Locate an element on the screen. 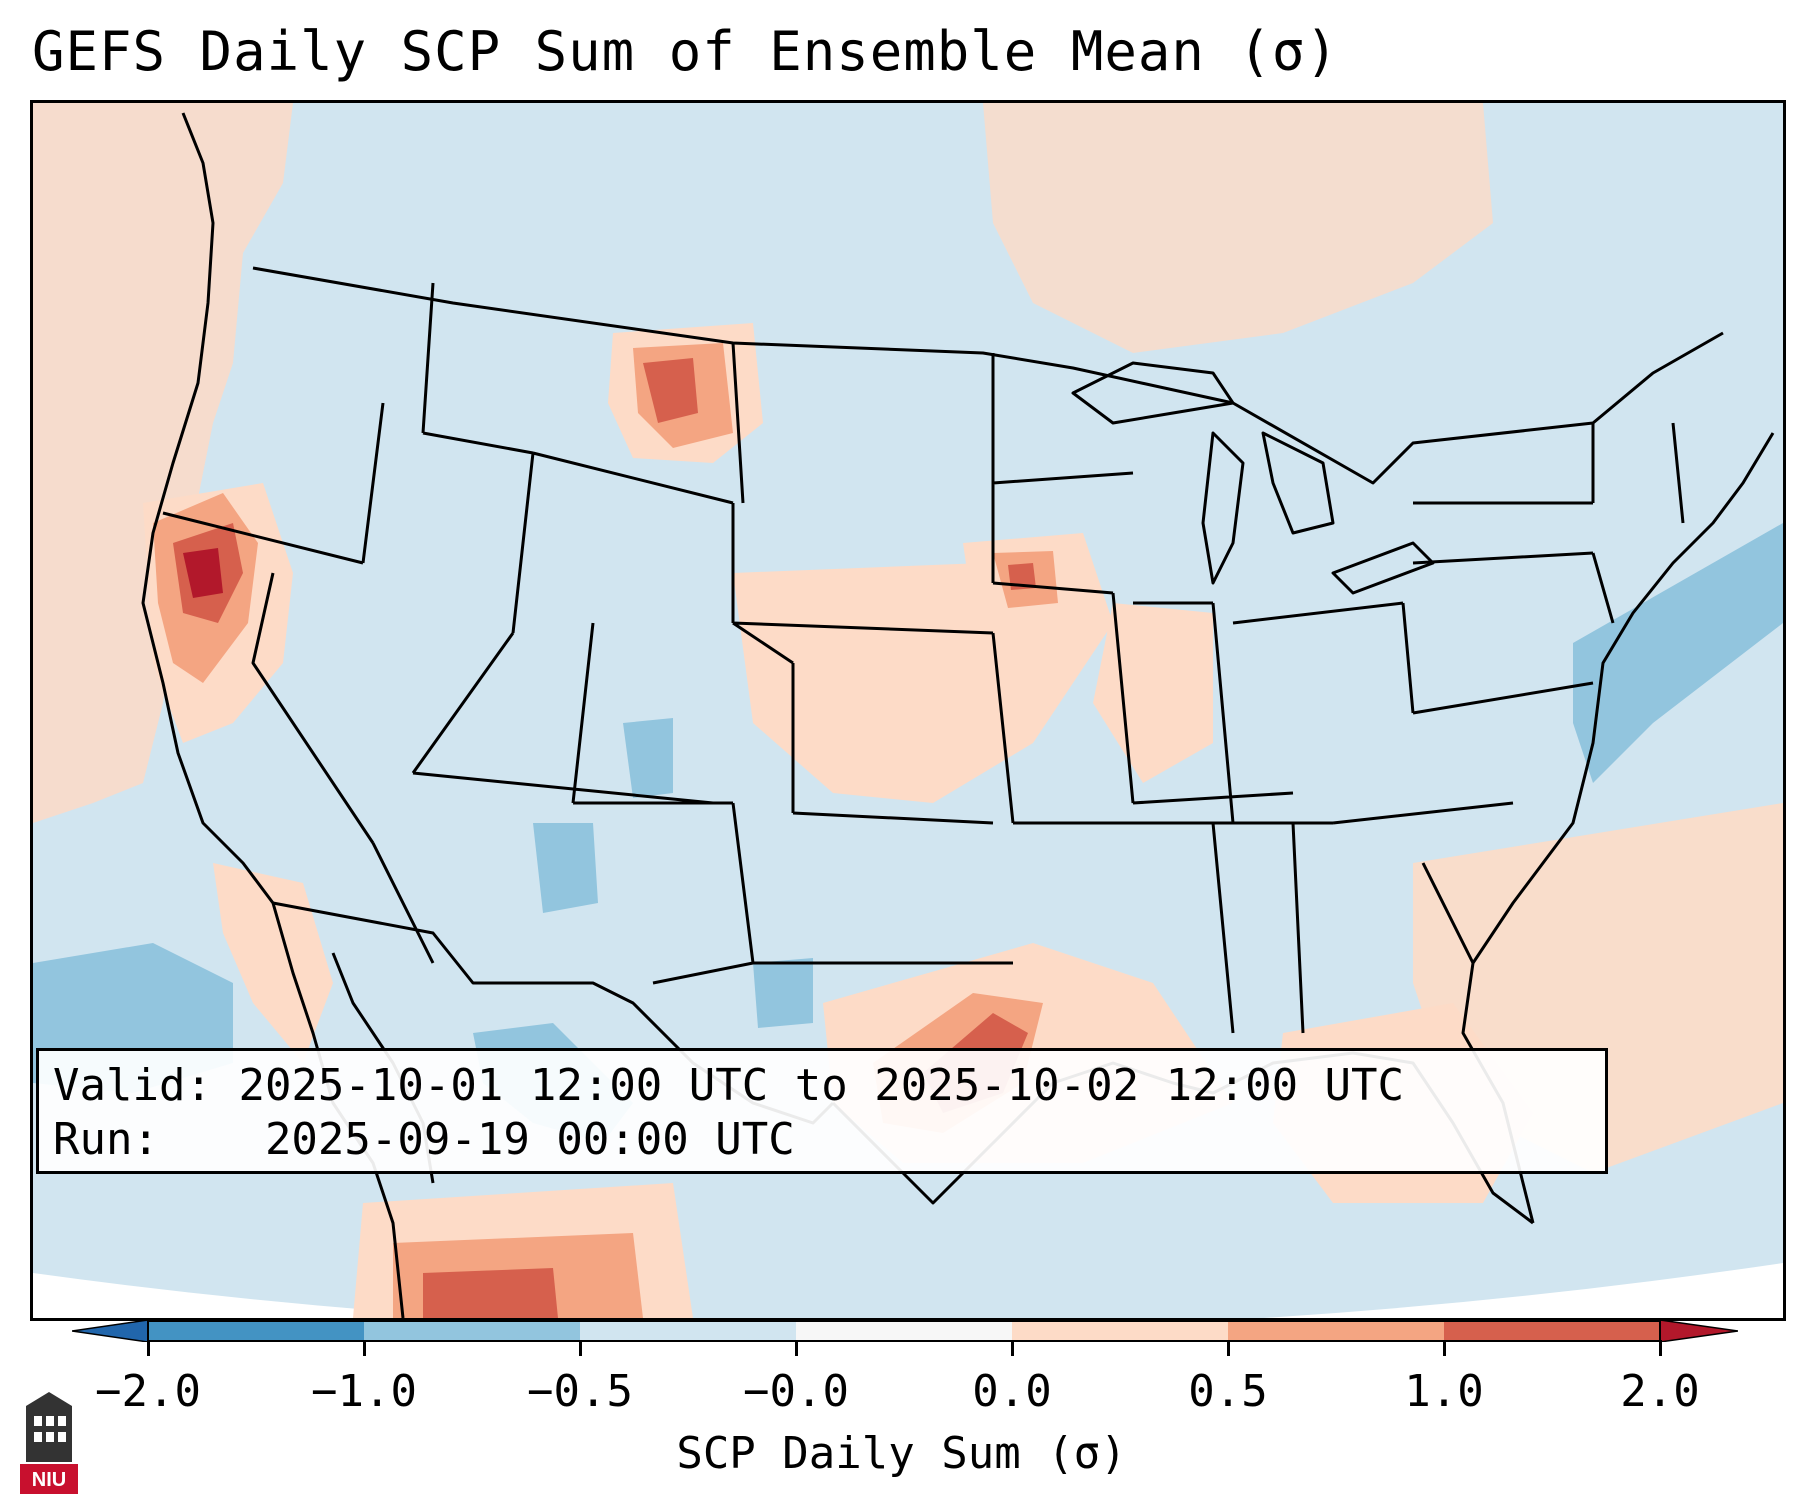 The image size is (1803, 1506). colorbar-tick-label: −0.0 is located at coordinates (796, 1391).